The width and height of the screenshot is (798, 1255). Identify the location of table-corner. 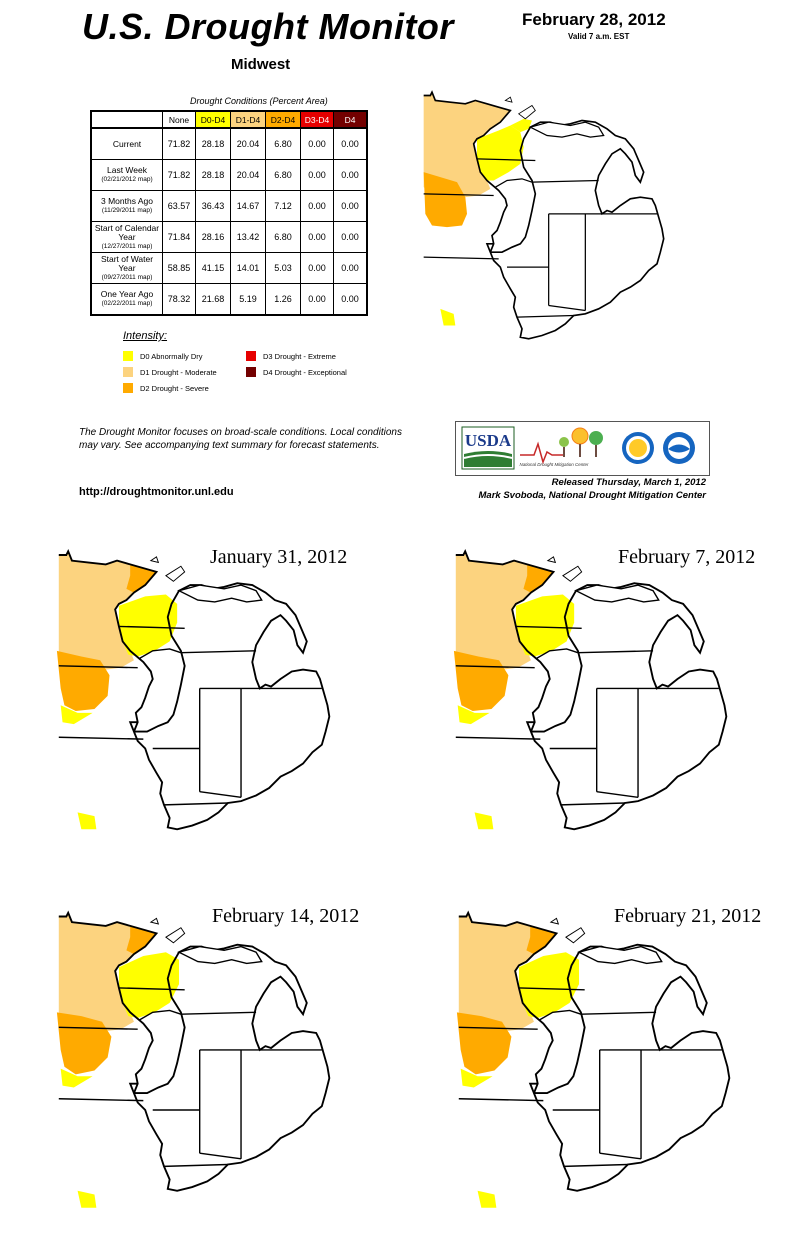
(127, 119).